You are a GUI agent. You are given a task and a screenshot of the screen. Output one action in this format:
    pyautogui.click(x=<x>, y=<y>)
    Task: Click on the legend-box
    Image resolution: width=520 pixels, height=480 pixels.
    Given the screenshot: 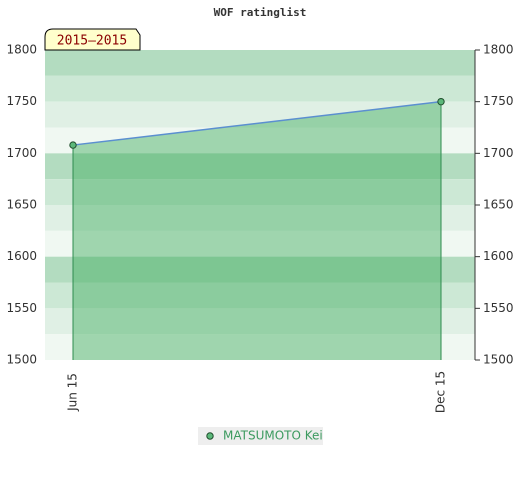 What is the action you would take?
    pyautogui.click(x=260, y=436)
    